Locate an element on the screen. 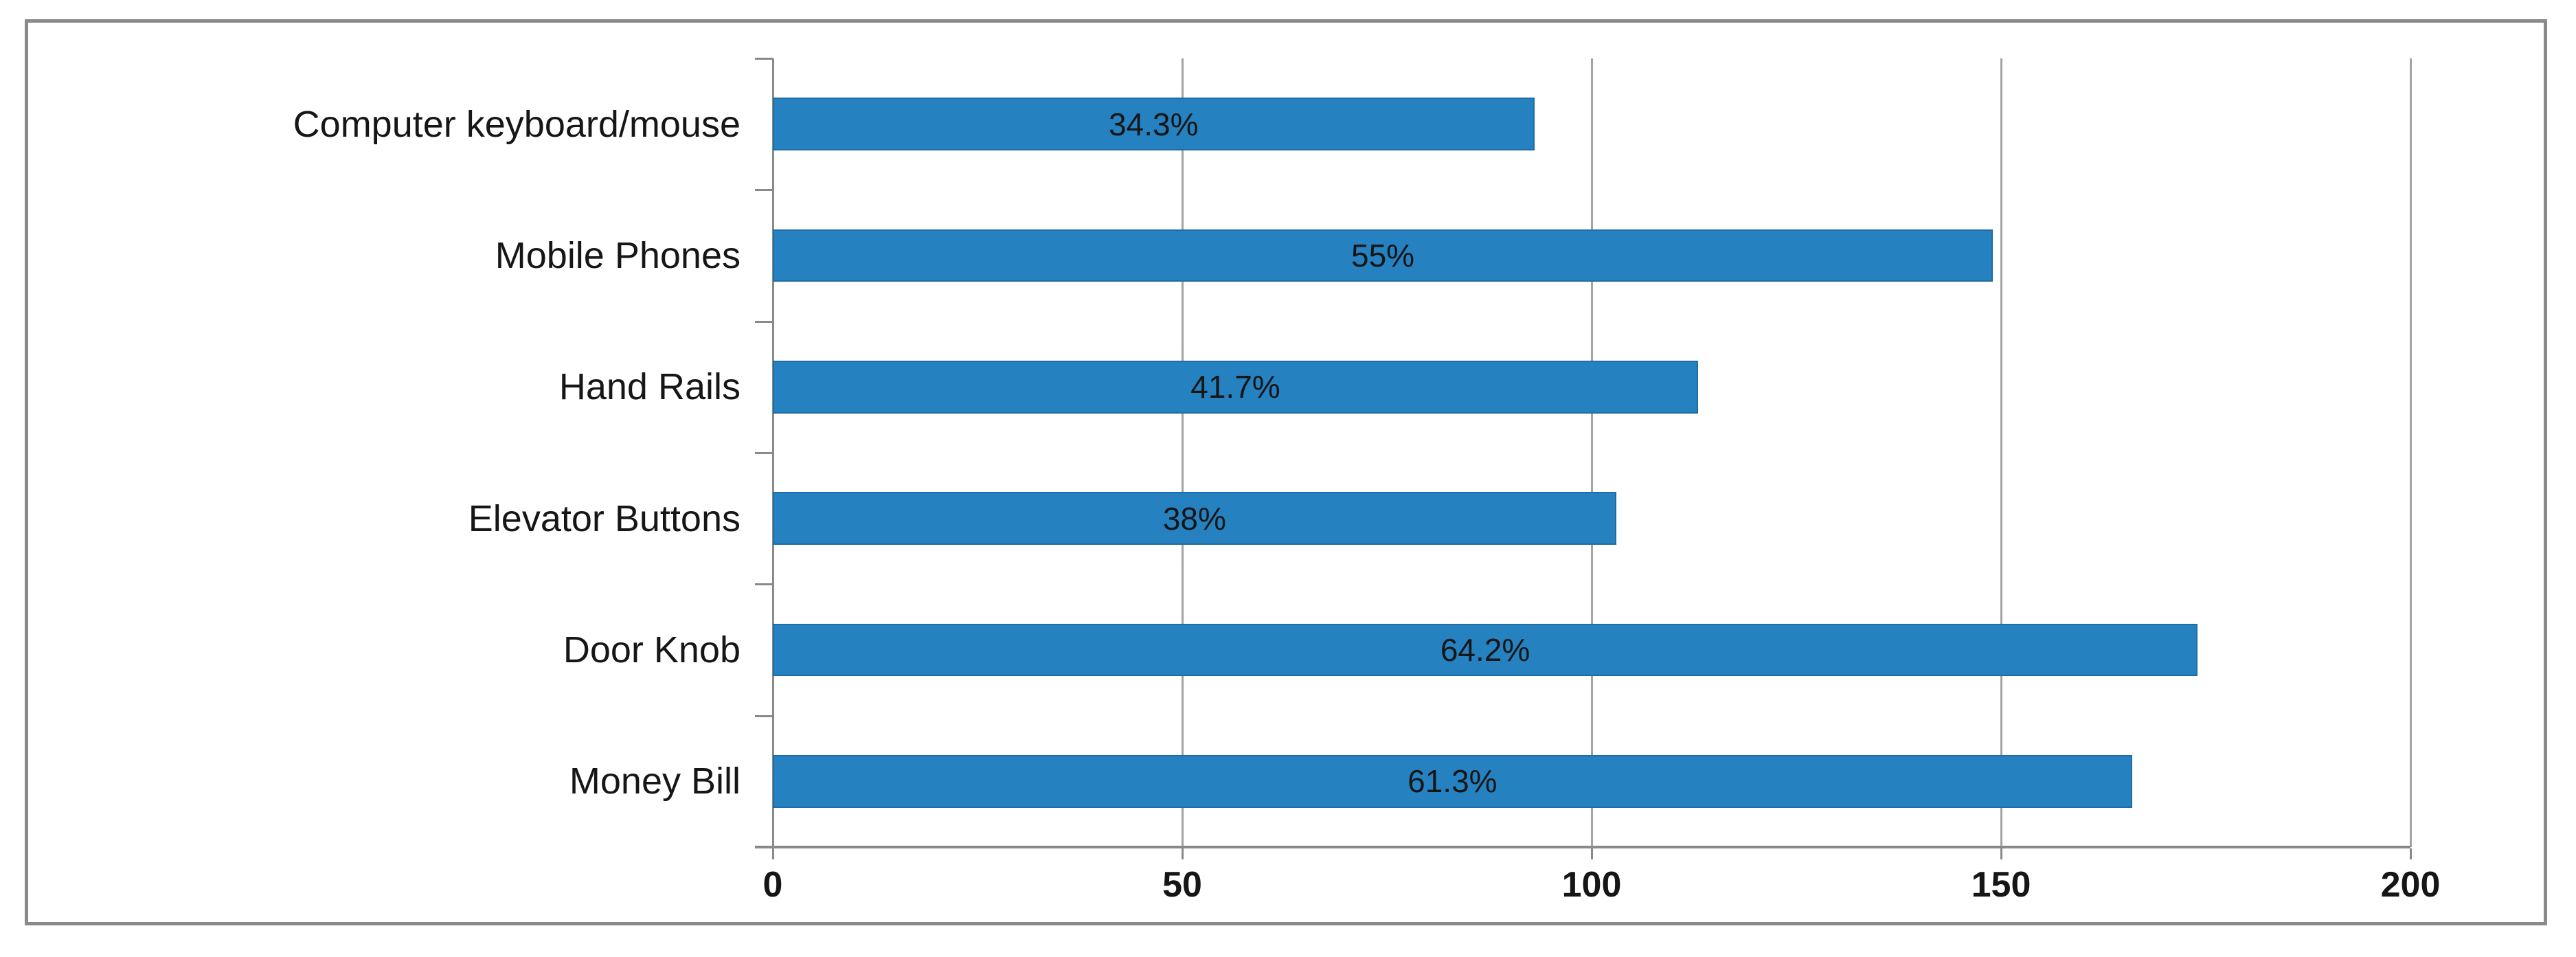 This screenshot has height=957, width=2576. bar-2: 41.7% is located at coordinates (1235, 388).